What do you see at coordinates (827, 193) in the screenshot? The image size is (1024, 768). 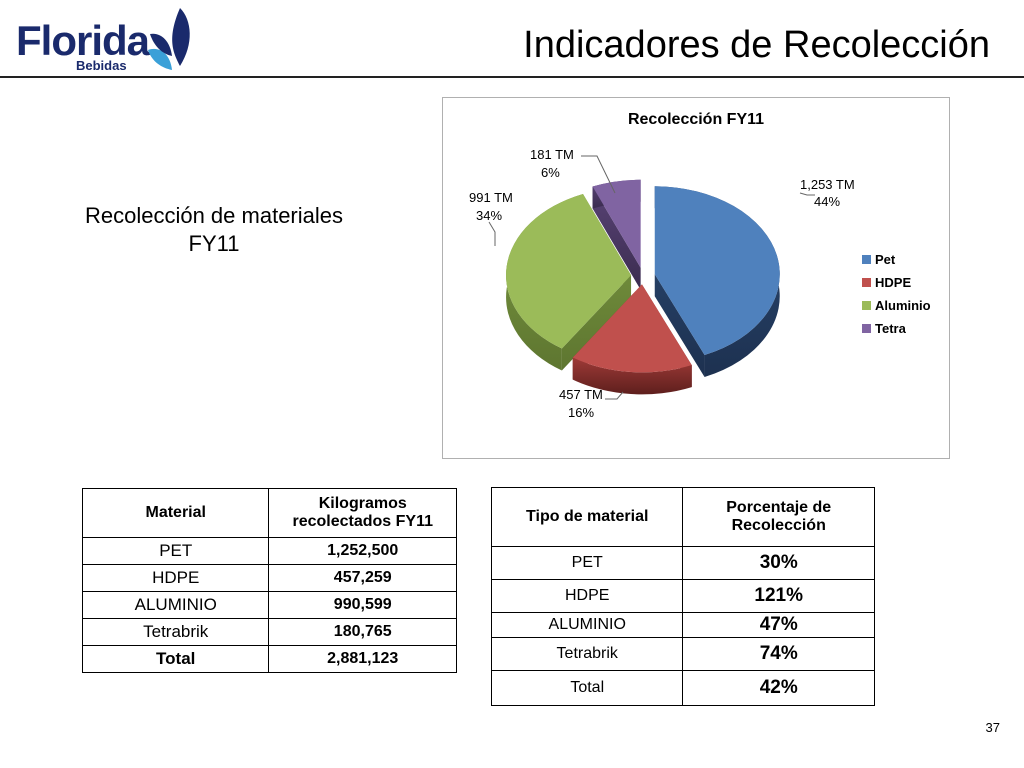 I see `slice-label-pet: 1,253 TM 44%` at bounding box center [827, 193].